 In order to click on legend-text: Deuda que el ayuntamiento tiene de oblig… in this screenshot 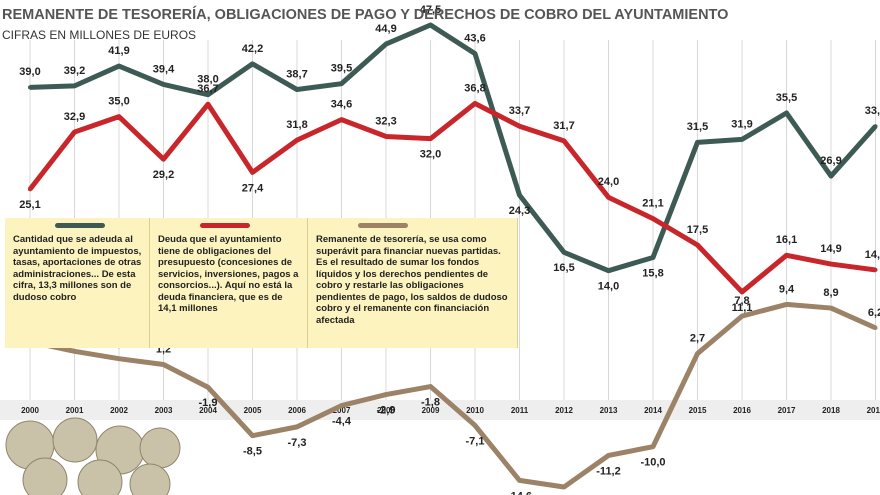, I will do `click(228, 274)`.